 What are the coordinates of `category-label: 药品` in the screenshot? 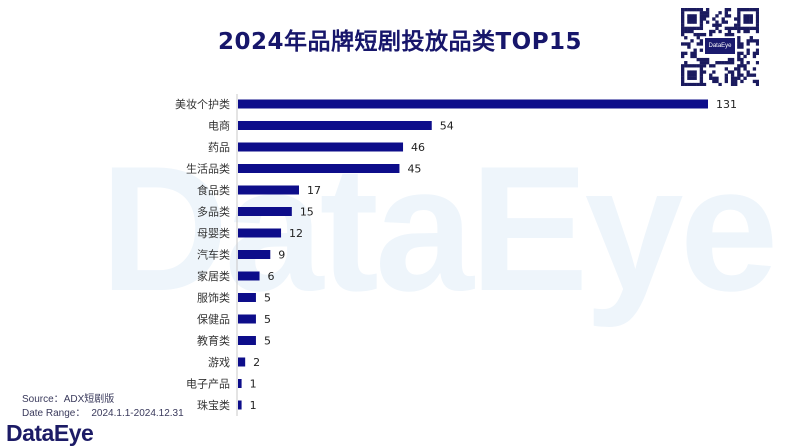 It's located at (219, 147).